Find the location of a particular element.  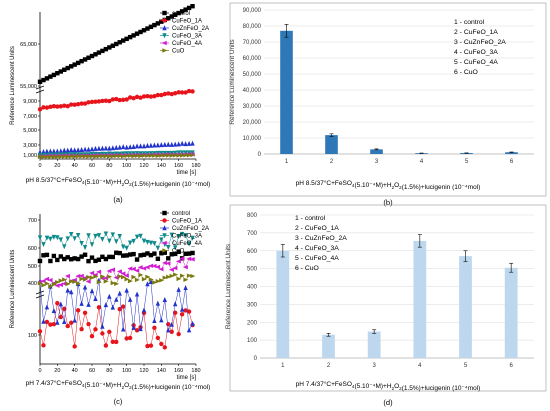

x-tick-label: 60 is located at coordinates (92, 166).